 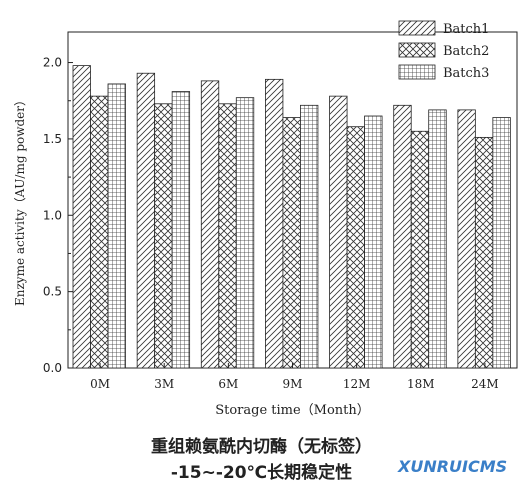 What do you see at coordinates (52, 368) in the screenshot?
I see `y-tick-label: 0.0` at bounding box center [52, 368].